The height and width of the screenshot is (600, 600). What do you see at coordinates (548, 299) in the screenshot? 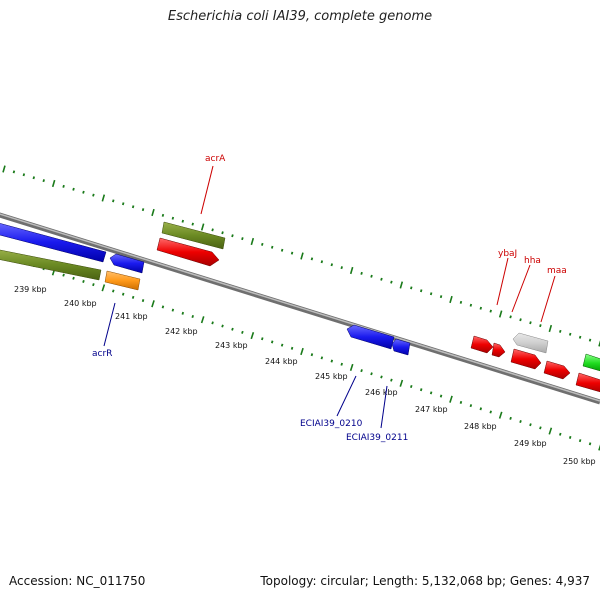
I see `leader-maa` at bounding box center [548, 299].